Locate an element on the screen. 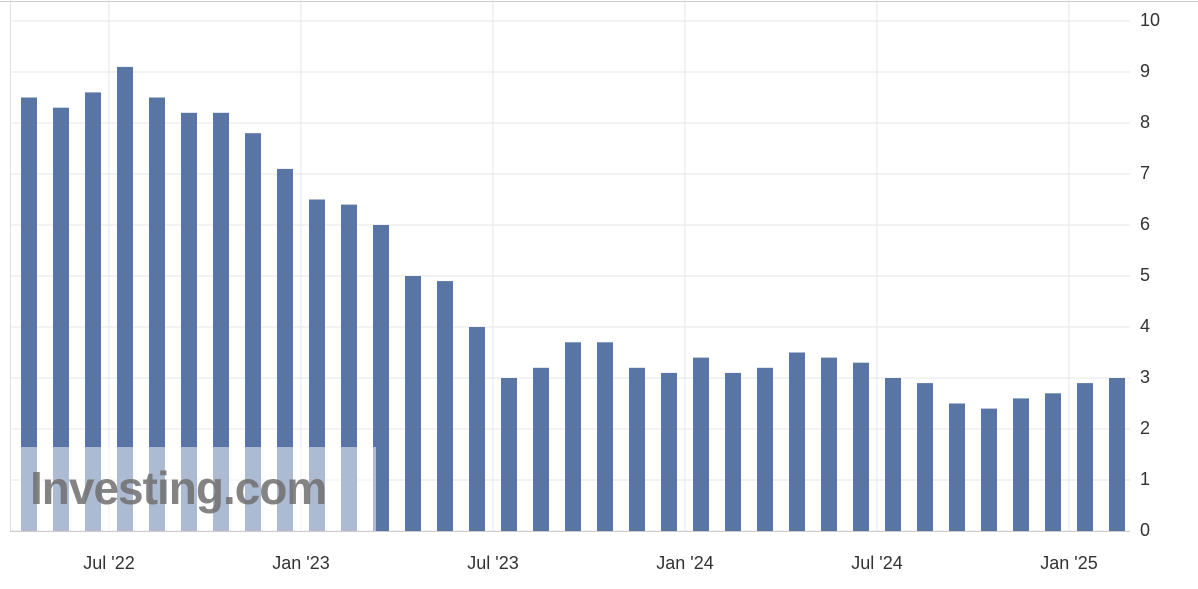  x-tick-label: Jan '24 is located at coordinates (684, 563).